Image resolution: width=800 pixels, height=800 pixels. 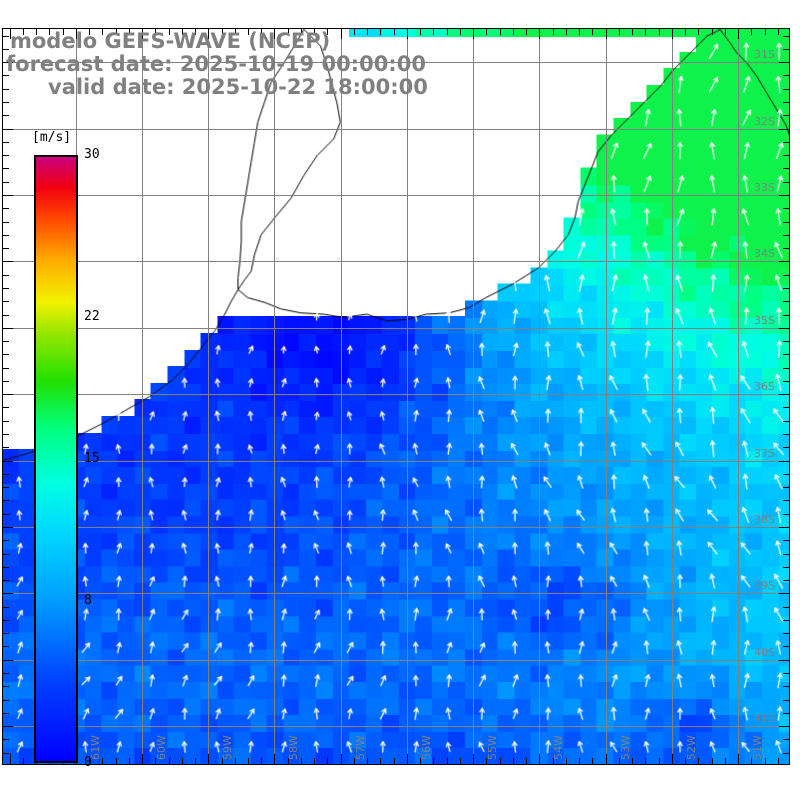 What do you see at coordinates (294, 747) in the screenshot?
I see `lon-label-58W: 58W` at bounding box center [294, 747].